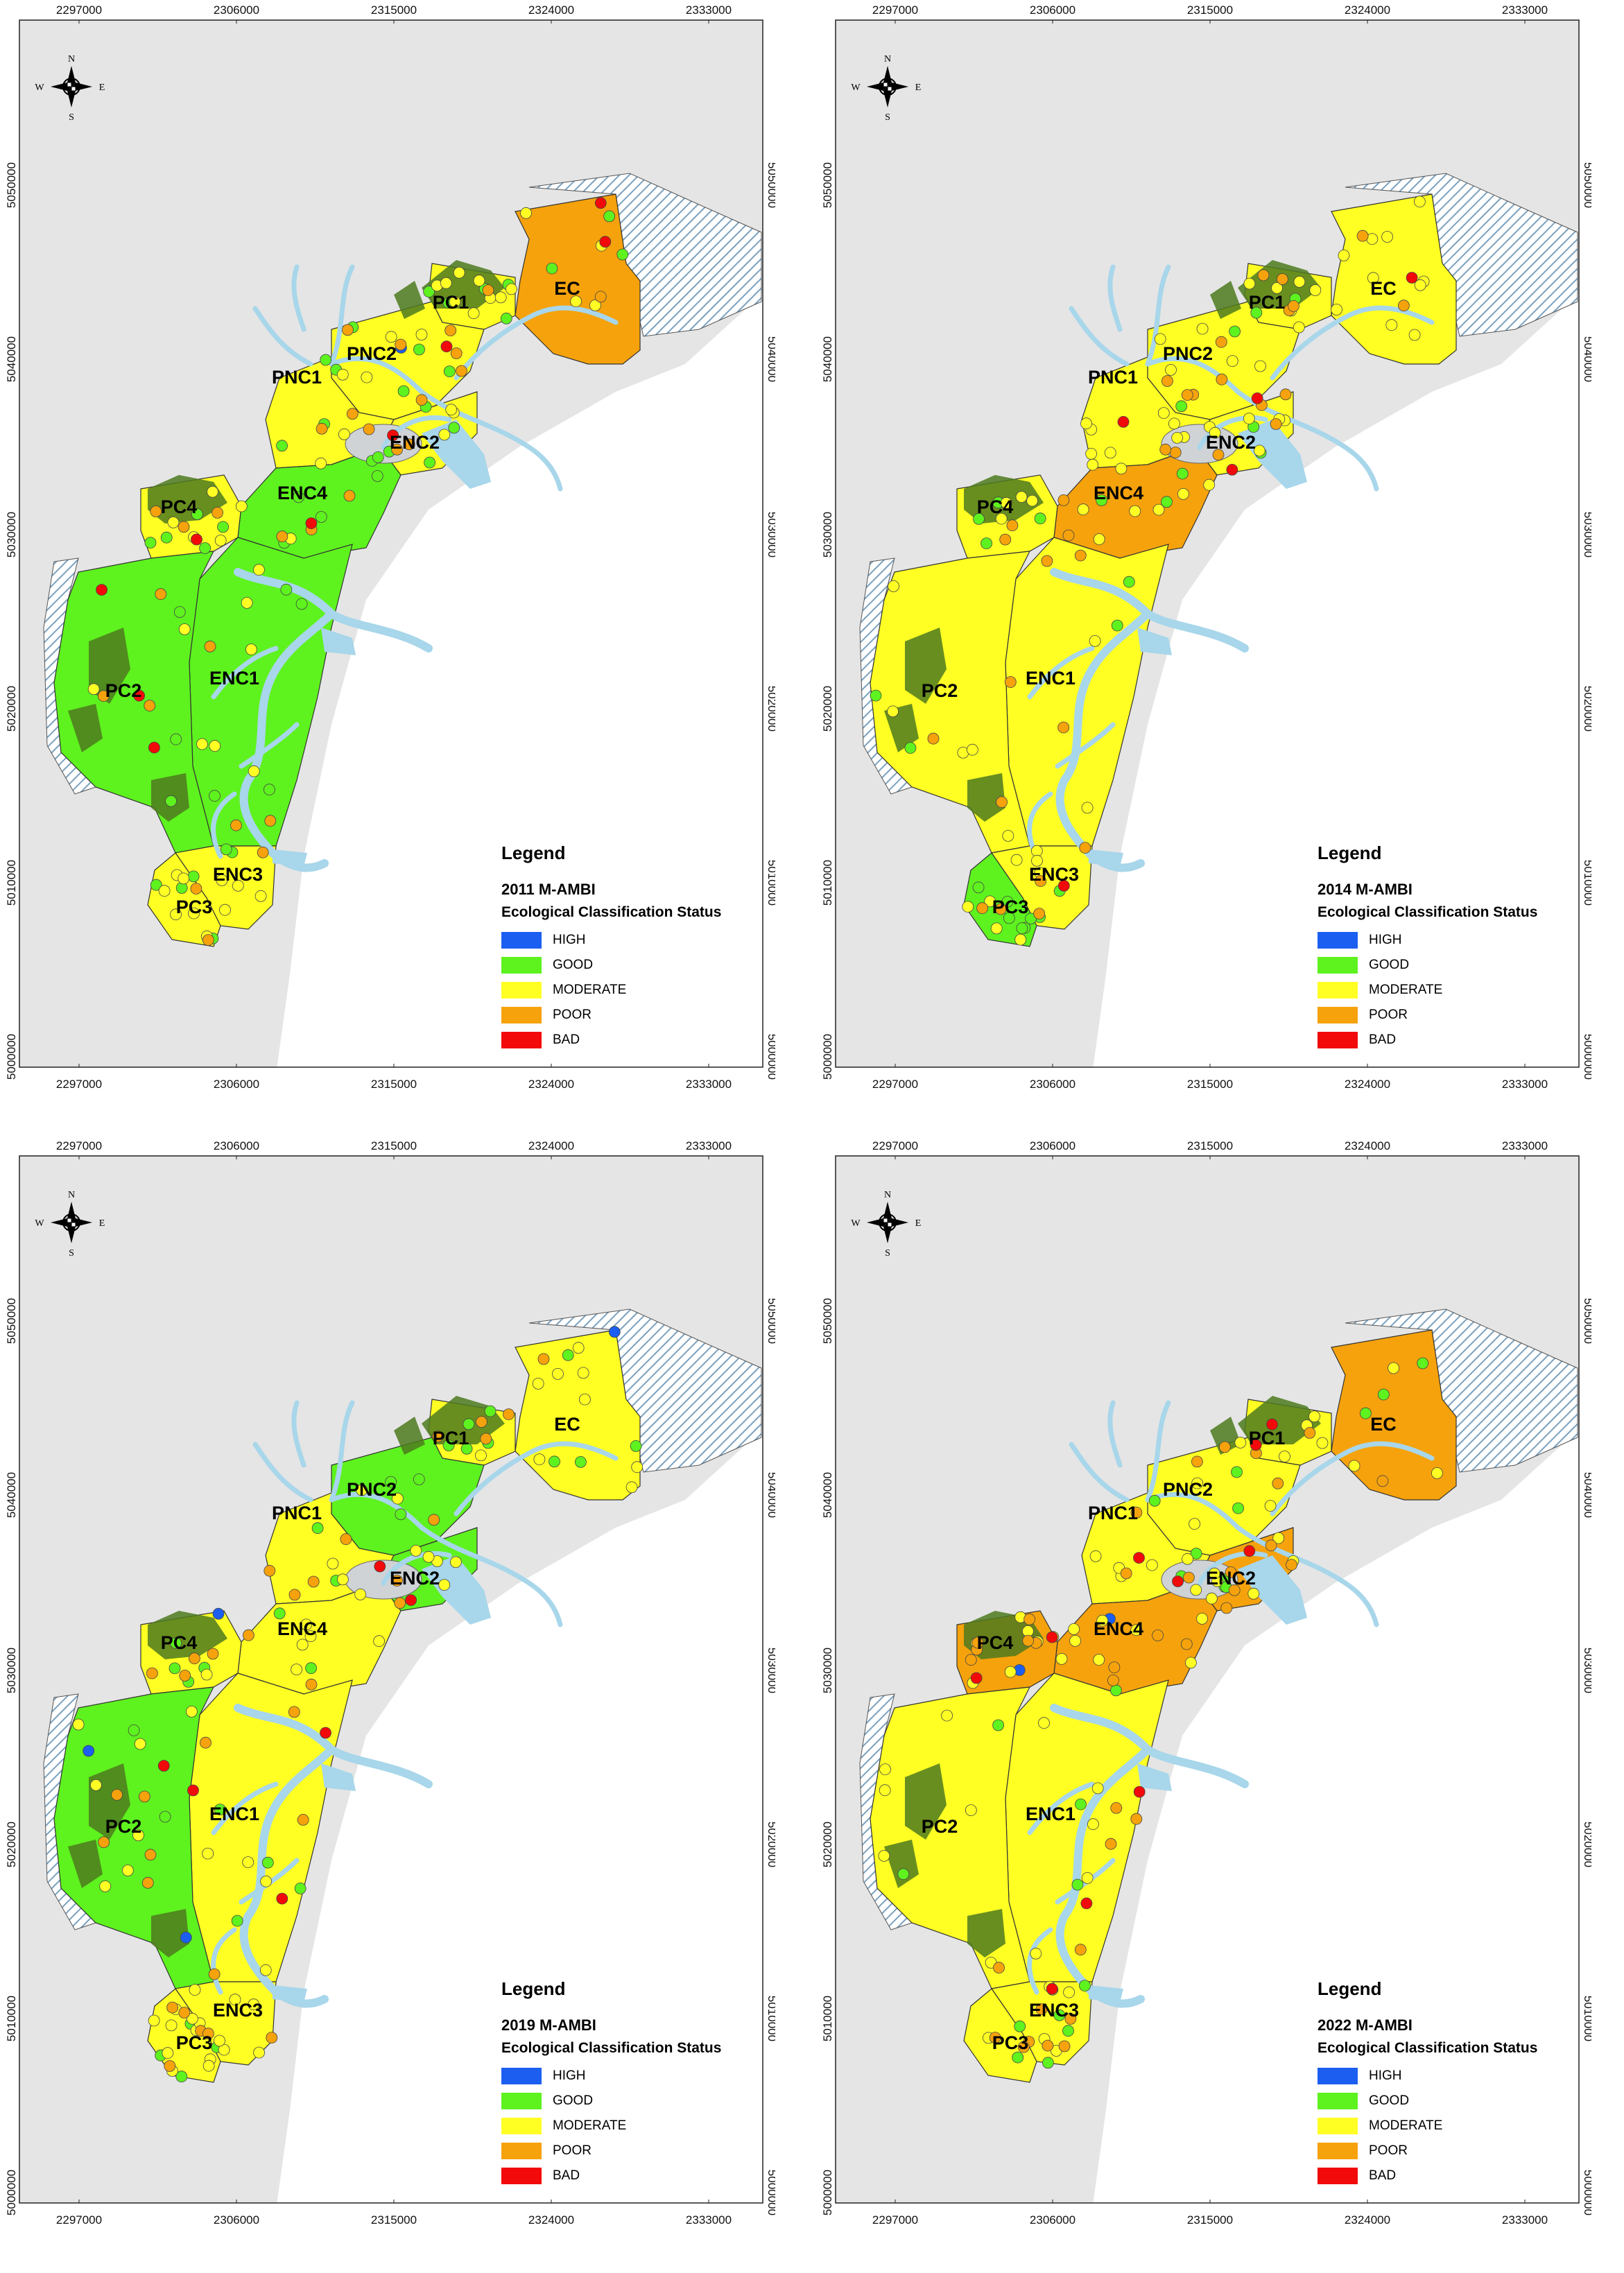  What do you see at coordinates (567, 1424) in the screenshot?
I see `zone-label-ec: EC` at bounding box center [567, 1424].